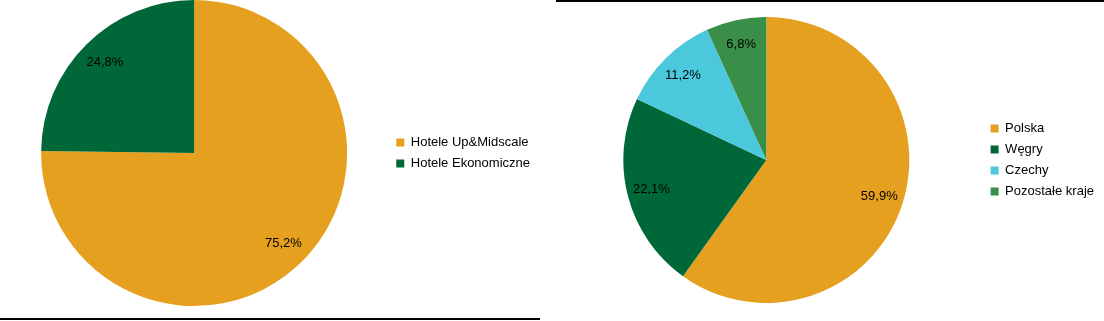 Image resolution: width=1104 pixels, height=321 pixels. What do you see at coordinates (652, 189) in the screenshot?
I see `data-label: 22,1%` at bounding box center [652, 189].